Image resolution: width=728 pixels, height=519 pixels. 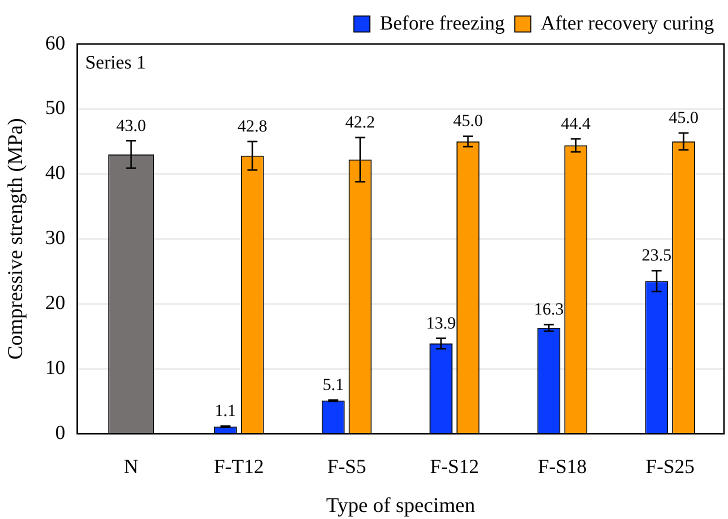 I want to click on y-tick-label: 0, so click(x=60, y=433).